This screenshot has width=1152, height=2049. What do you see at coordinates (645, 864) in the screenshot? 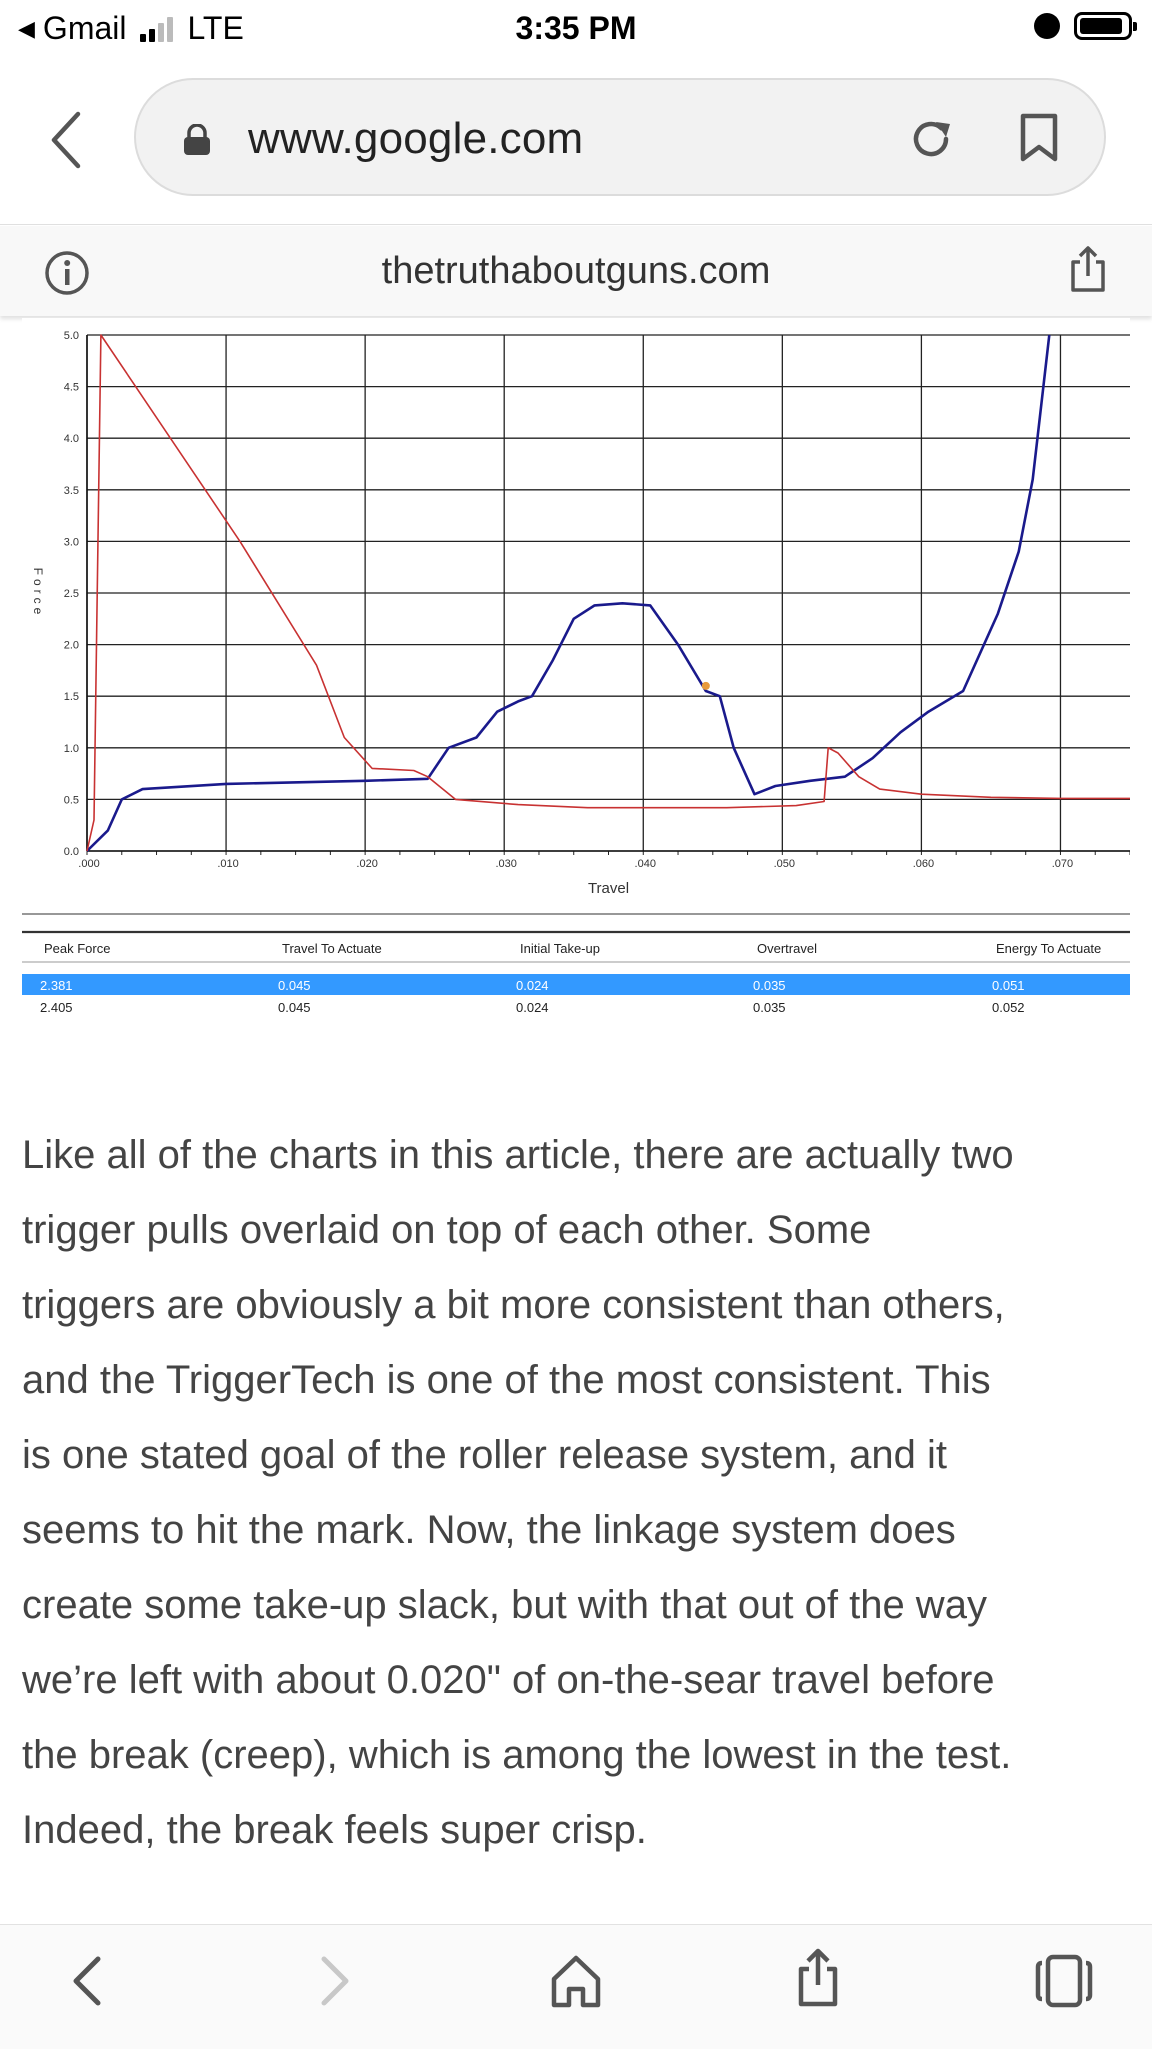
I see `x-tick-label: .040` at bounding box center [645, 864].